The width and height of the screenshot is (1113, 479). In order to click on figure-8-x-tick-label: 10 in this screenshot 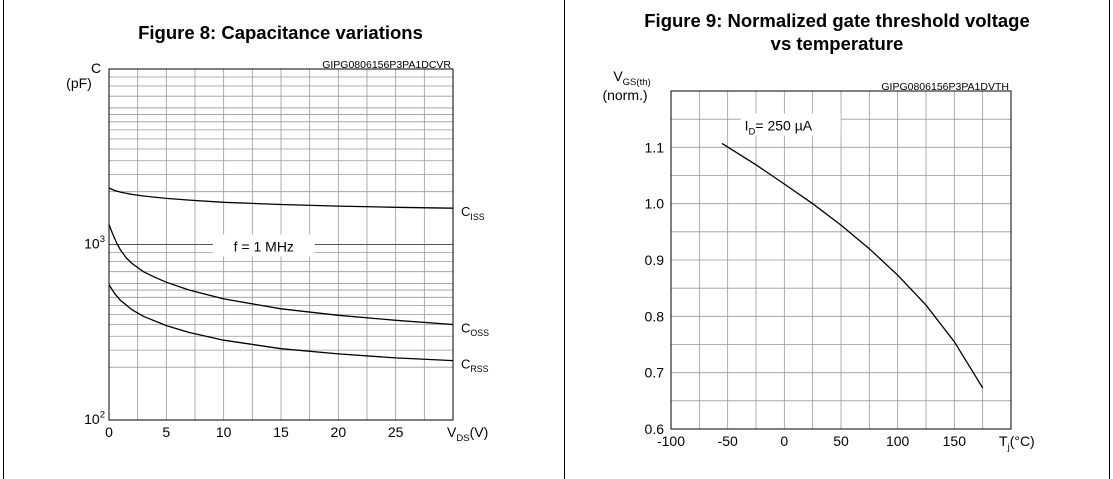, I will do `click(224, 432)`.